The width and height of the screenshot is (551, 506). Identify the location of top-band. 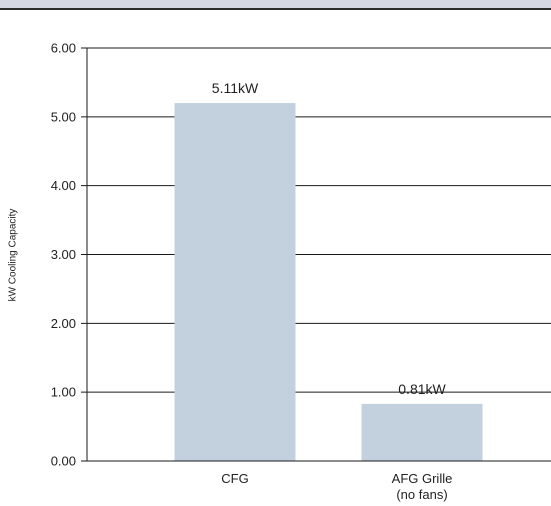
(275, 4).